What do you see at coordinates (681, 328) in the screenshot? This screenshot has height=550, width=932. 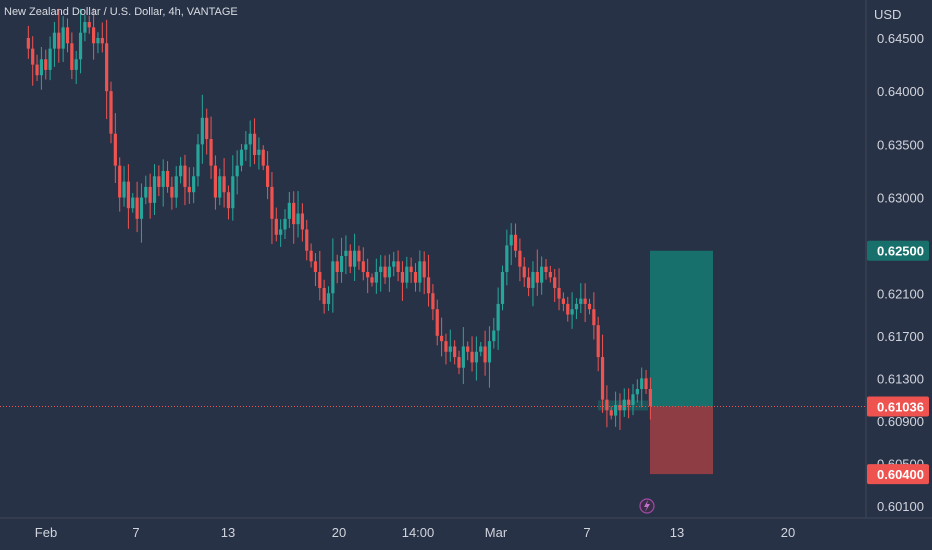 I see `profit-target-zone` at bounding box center [681, 328].